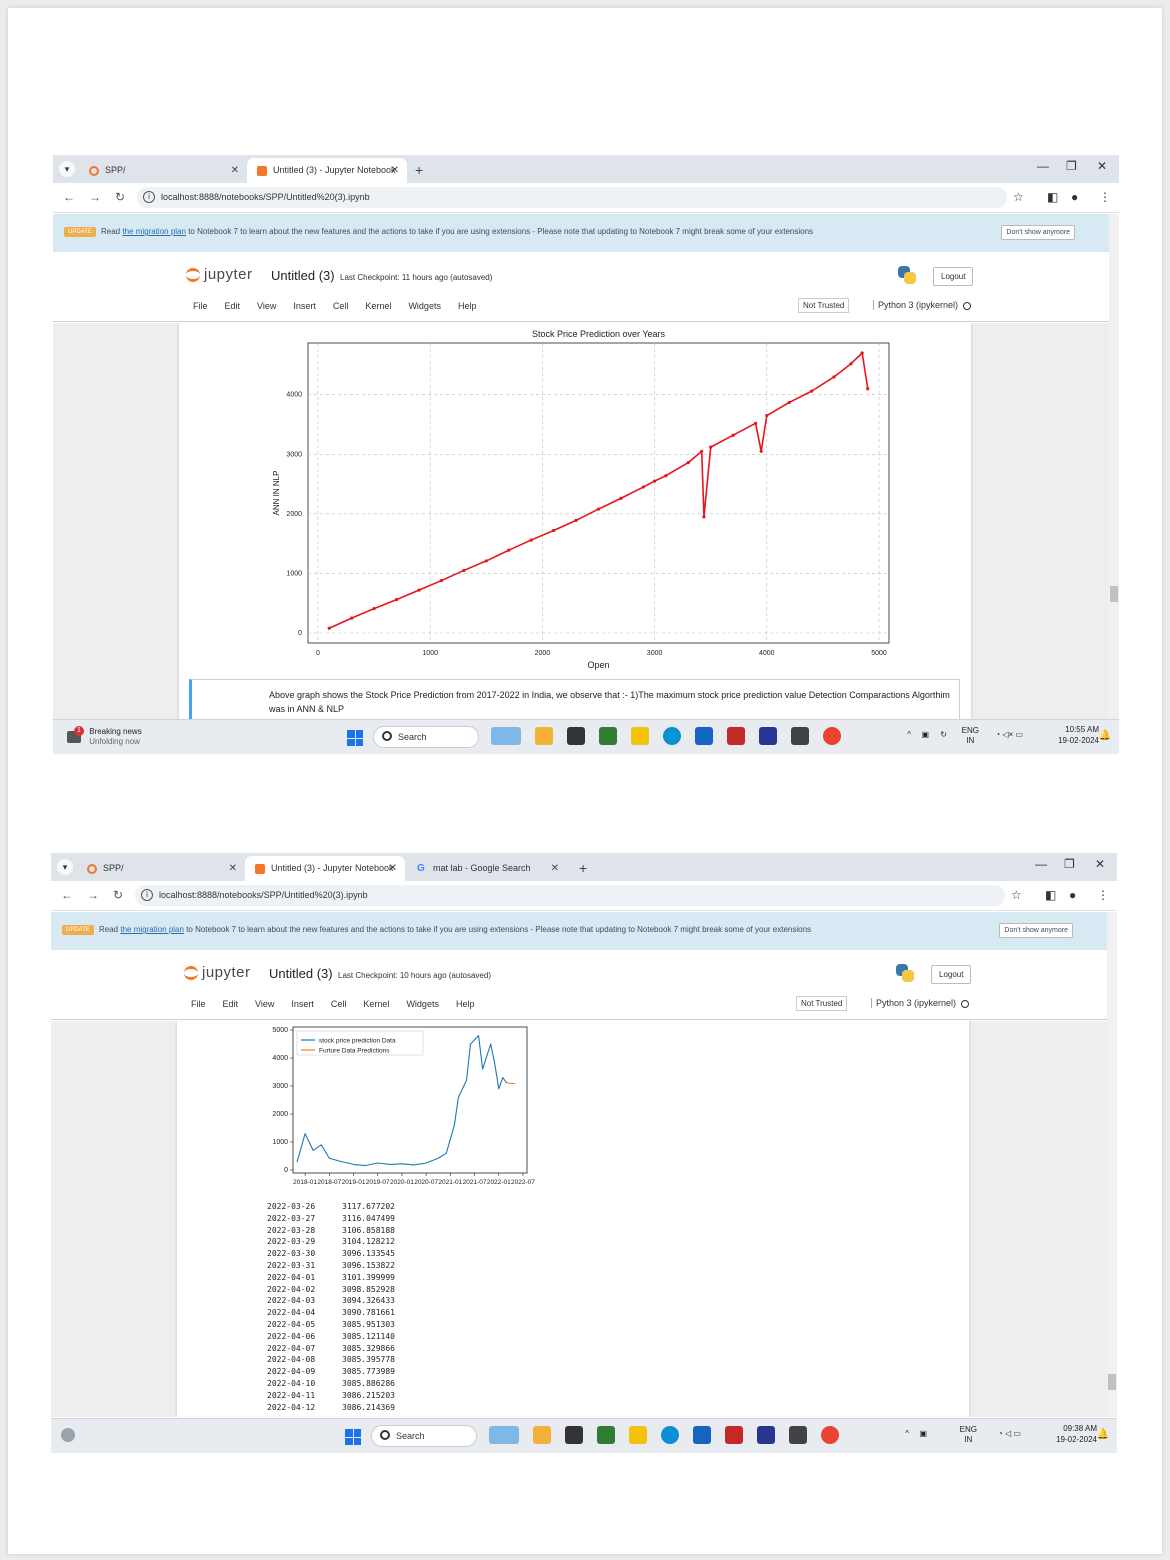  What do you see at coordinates (1102, 166) in the screenshot?
I see `close-window-icon: ✕` at bounding box center [1102, 166].